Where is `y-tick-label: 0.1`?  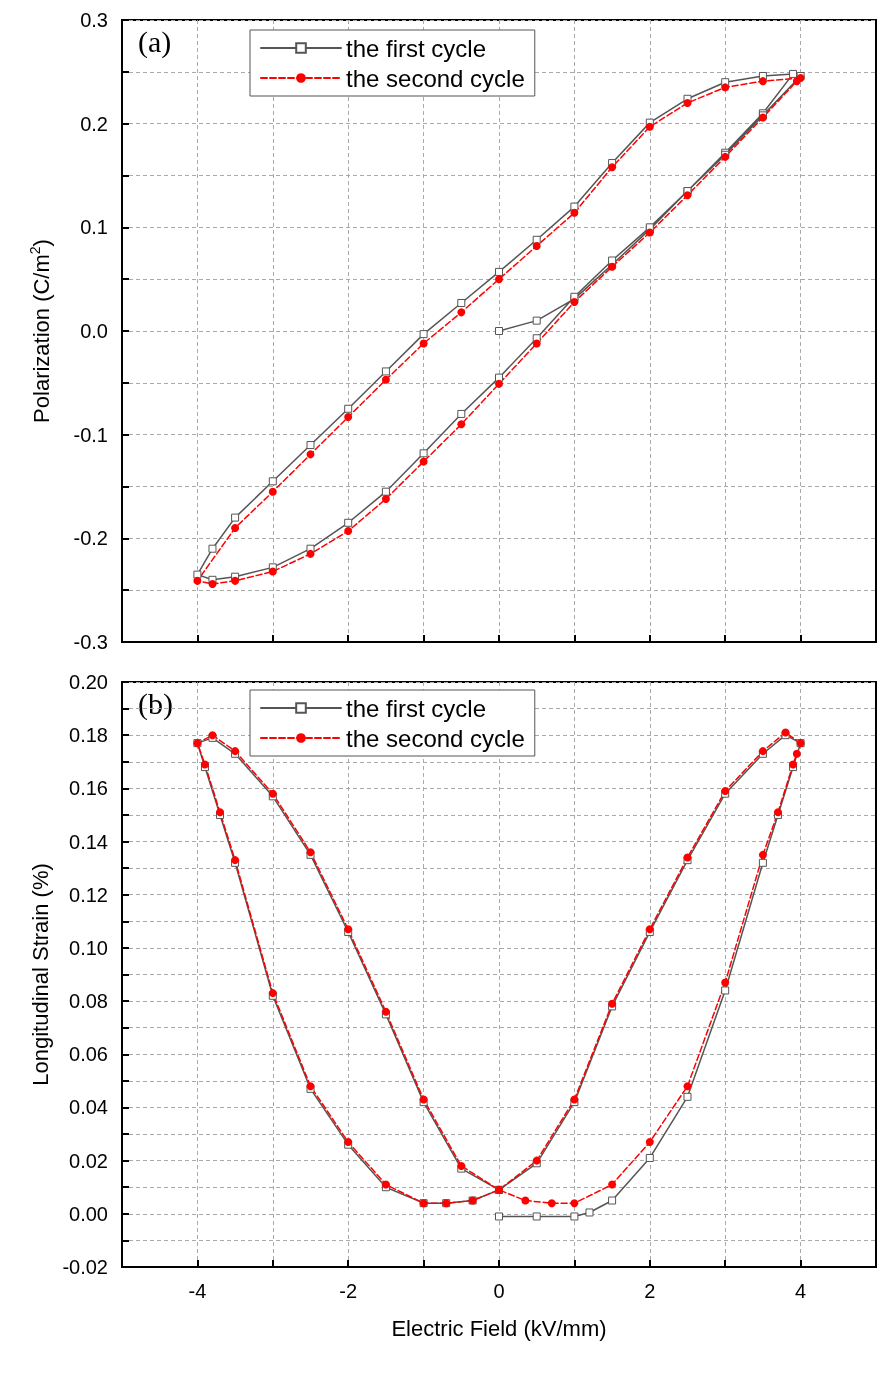 y-tick-label: 0.1 is located at coordinates (94, 227).